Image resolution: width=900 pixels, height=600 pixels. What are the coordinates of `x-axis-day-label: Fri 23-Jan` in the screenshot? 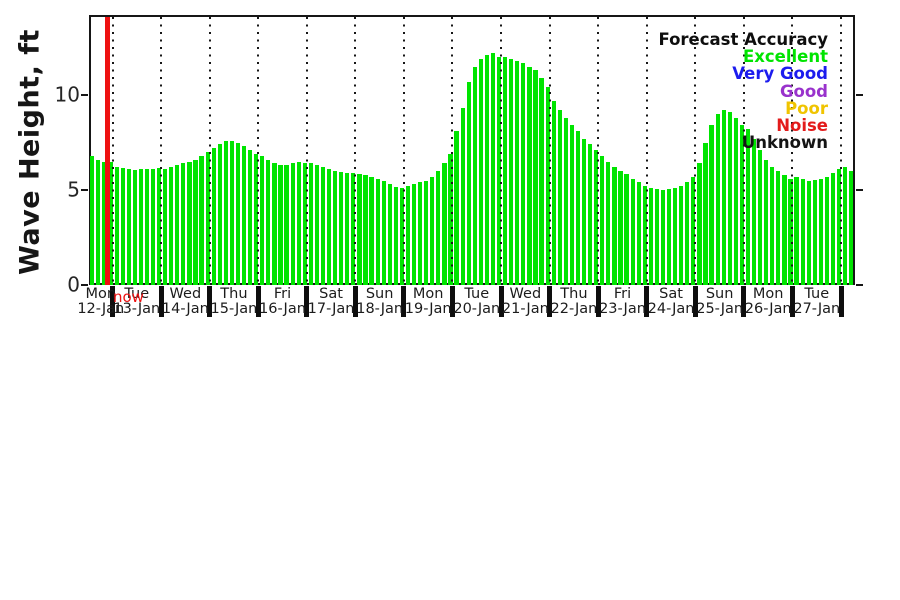 It's located at (622, 301).